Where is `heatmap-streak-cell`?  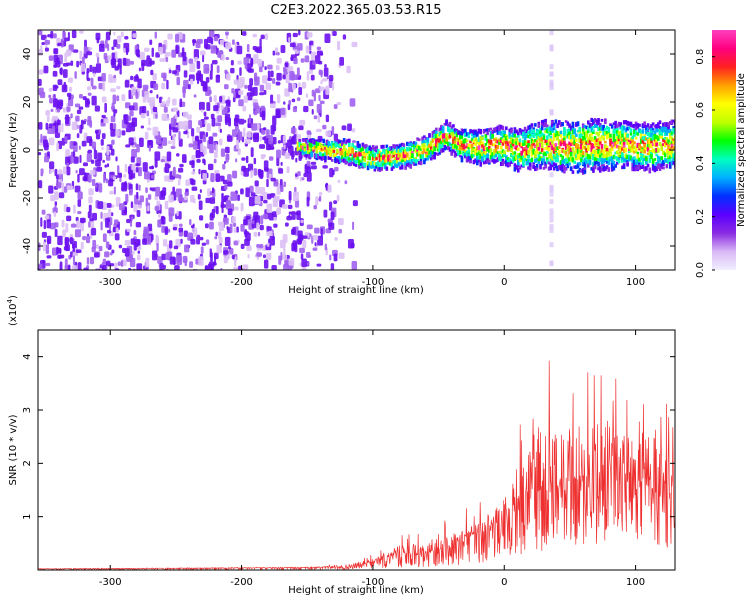
heatmap-streak-cell is located at coordinates (551, 211).